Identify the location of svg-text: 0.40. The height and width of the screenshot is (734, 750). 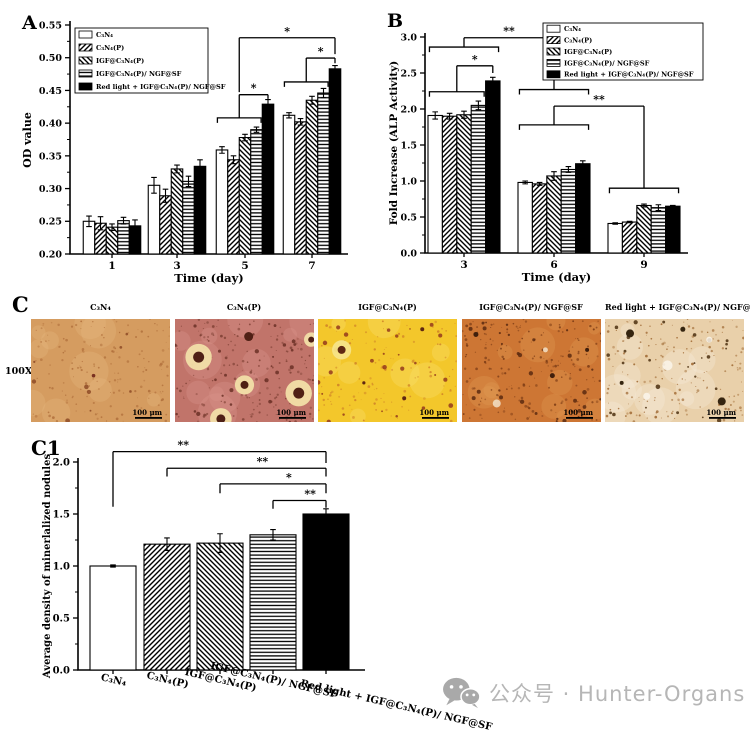
(51, 124).